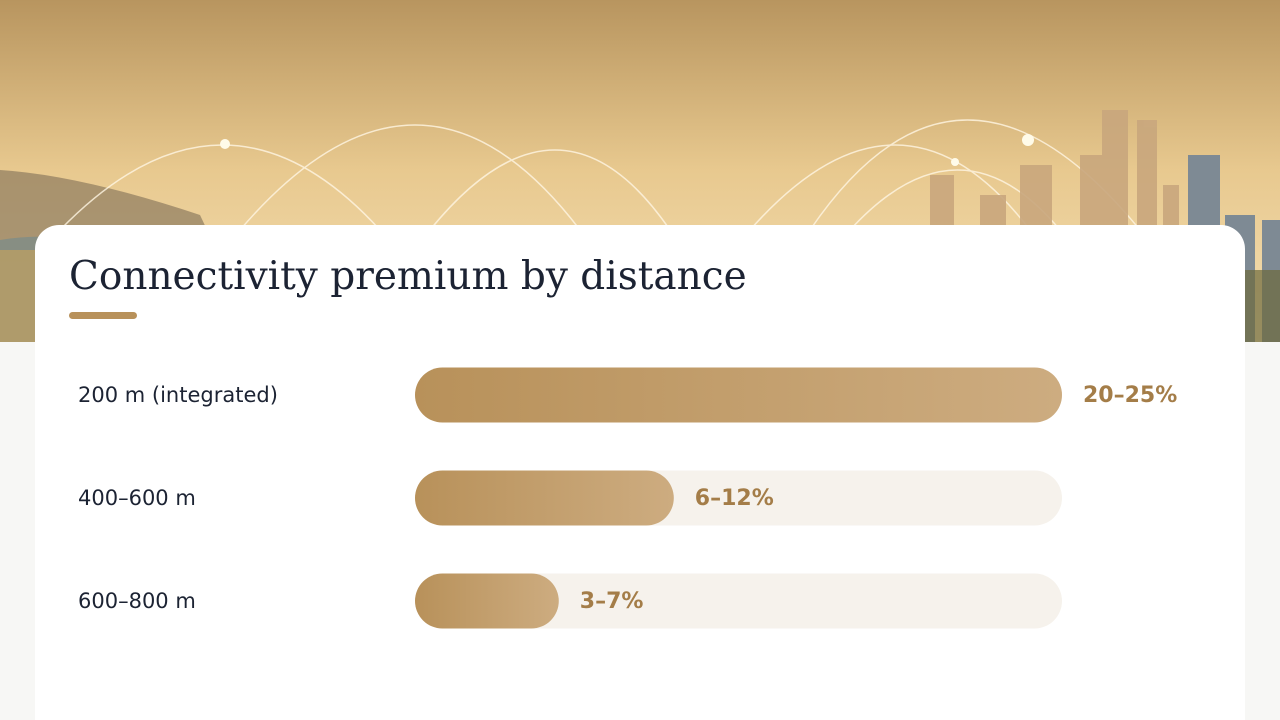  What do you see at coordinates (408, 276) in the screenshot?
I see `chart-title: Connectivity premium by distance` at bounding box center [408, 276].